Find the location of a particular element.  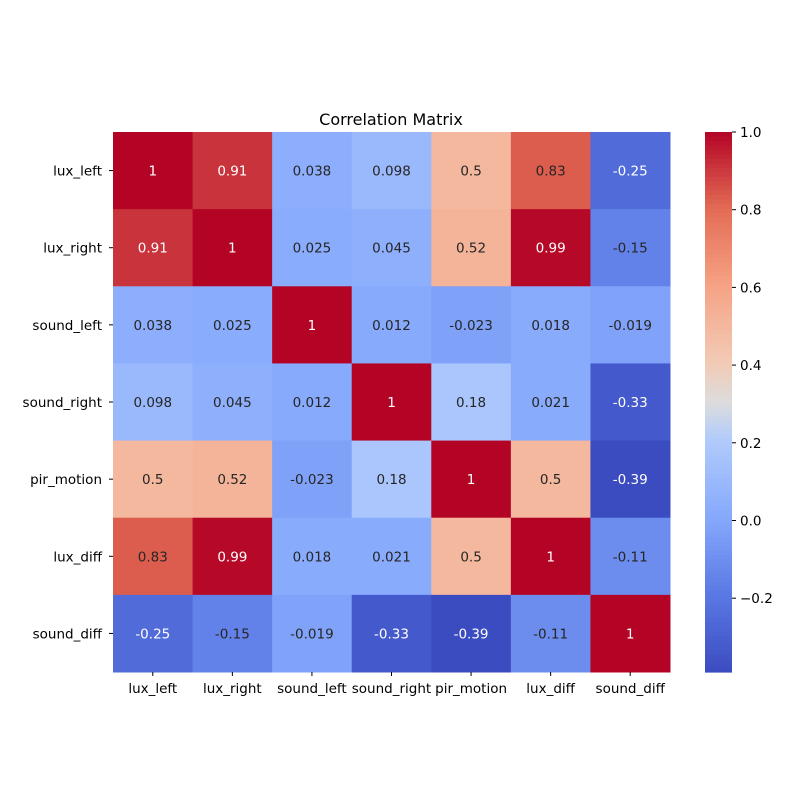

x-tick-label: sound_right is located at coordinates (391, 689).